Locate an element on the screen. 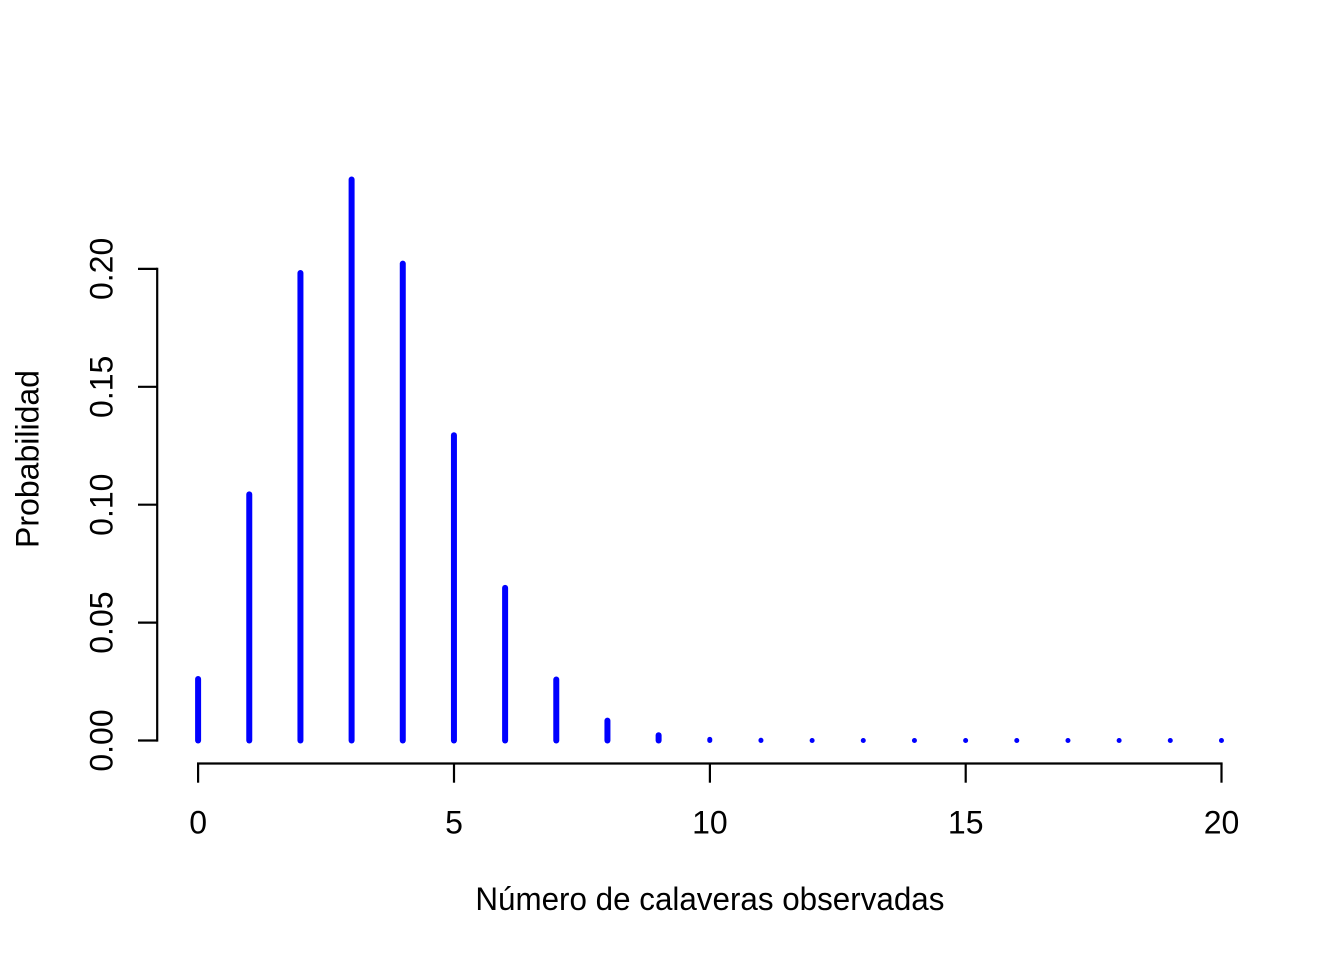 The width and height of the screenshot is (1344, 960). svg-text: 0.05 is located at coordinates (102, 622).